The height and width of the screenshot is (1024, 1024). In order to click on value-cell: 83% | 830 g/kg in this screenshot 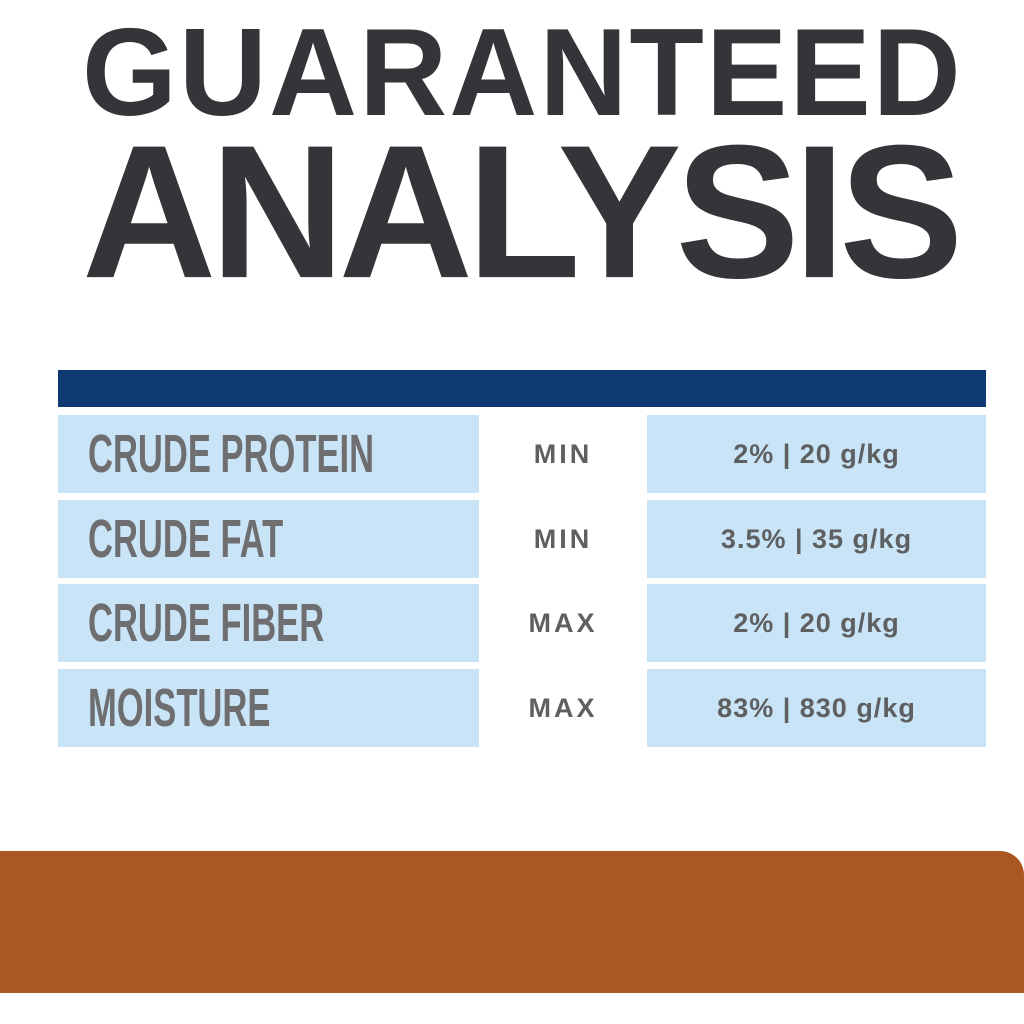, I will do `click(816, 708)`.